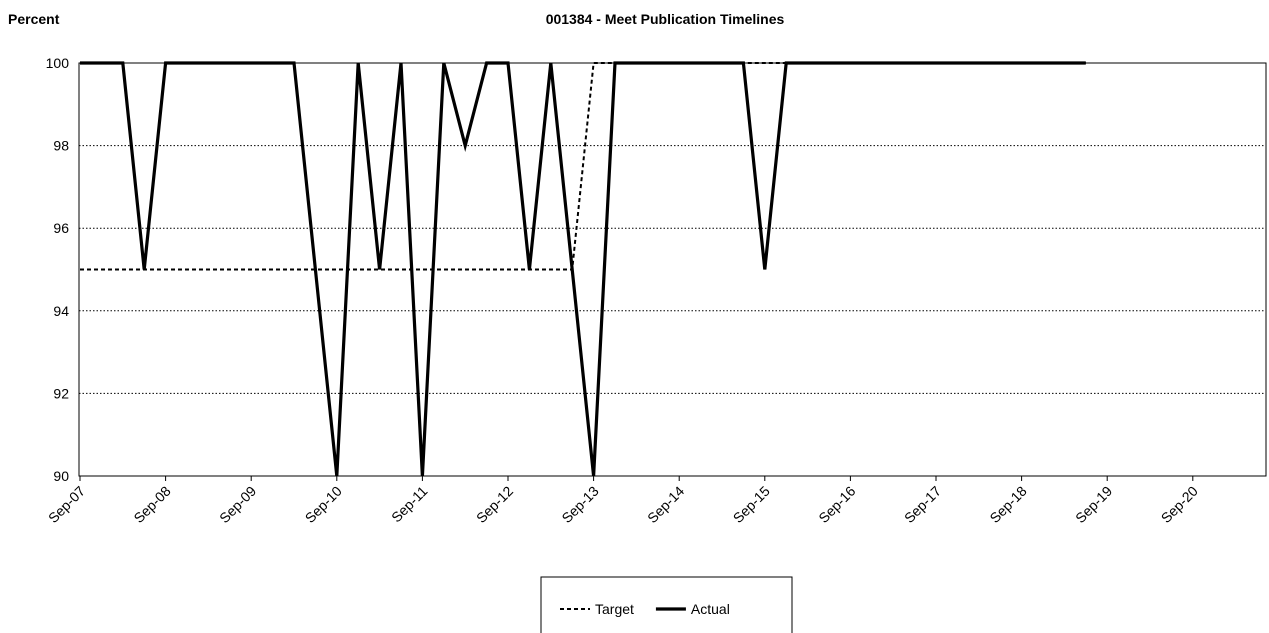  Describe the element at coordinates (1179, 504) in the screenshot. I see `x-tick-label: Sep-20` at that location.